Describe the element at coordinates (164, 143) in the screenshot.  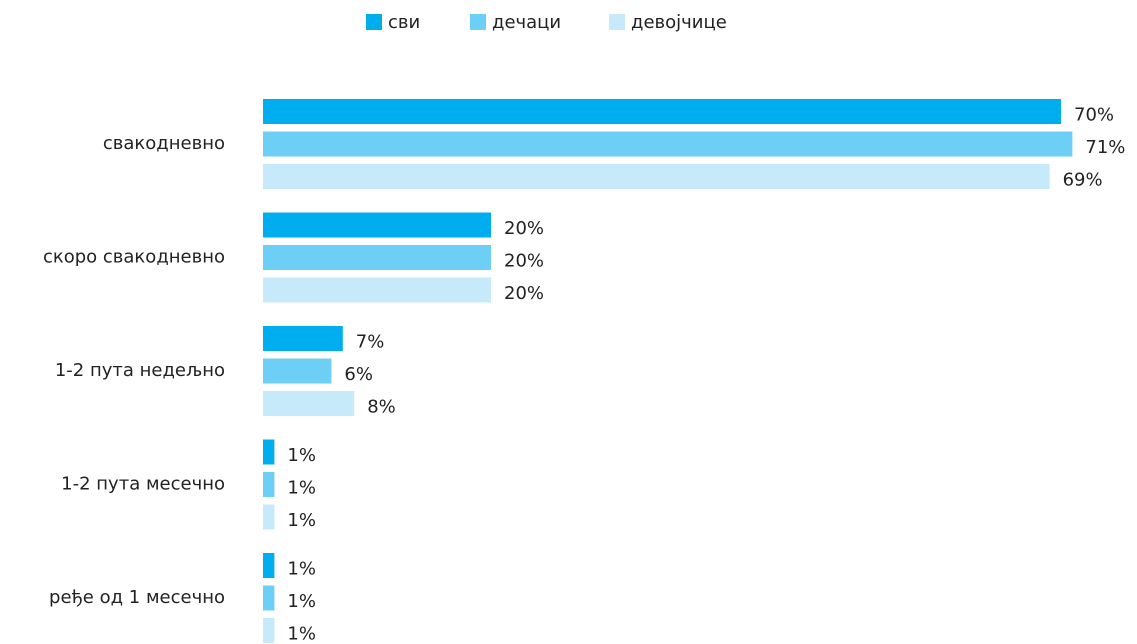
I see `category-label: свакодневно` at that location.